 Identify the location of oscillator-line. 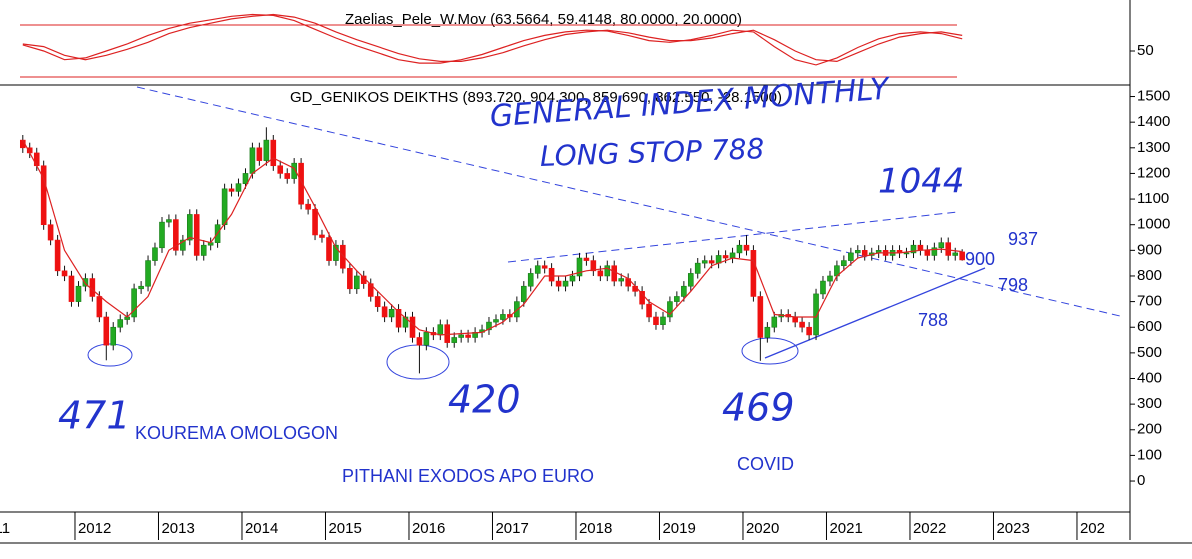
(492, 39).